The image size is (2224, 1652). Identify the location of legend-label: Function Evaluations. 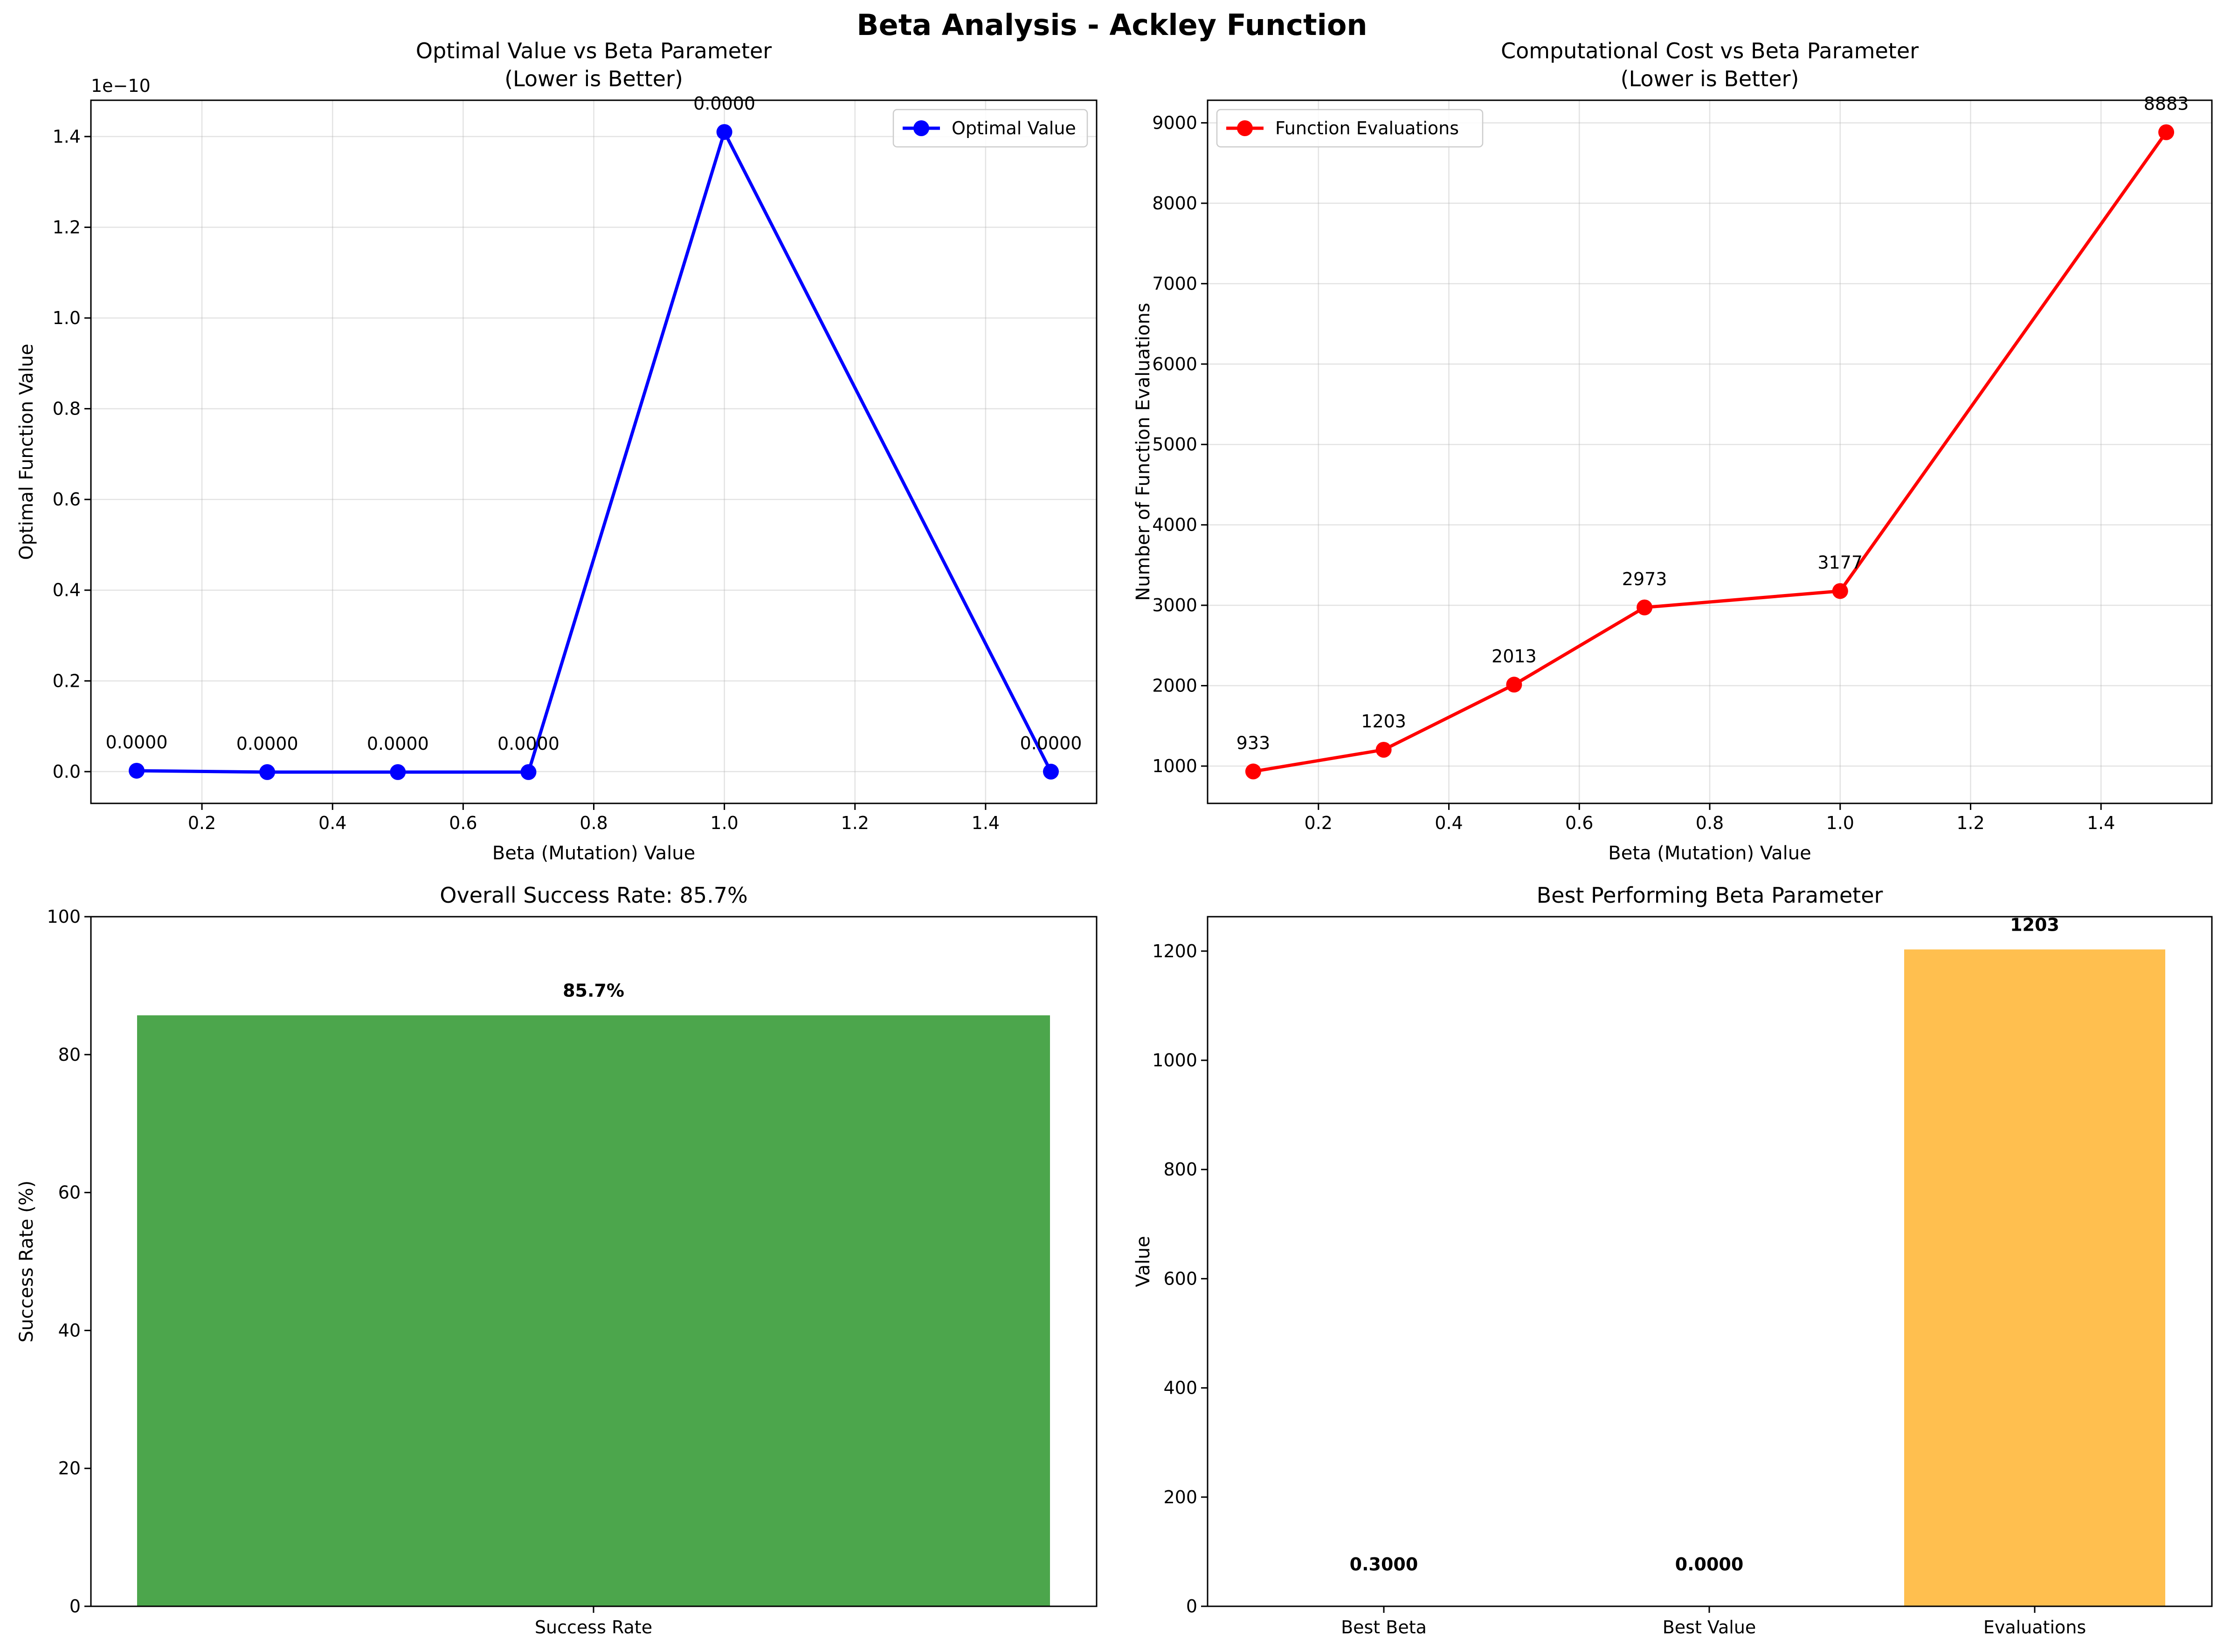
(1367, 128).